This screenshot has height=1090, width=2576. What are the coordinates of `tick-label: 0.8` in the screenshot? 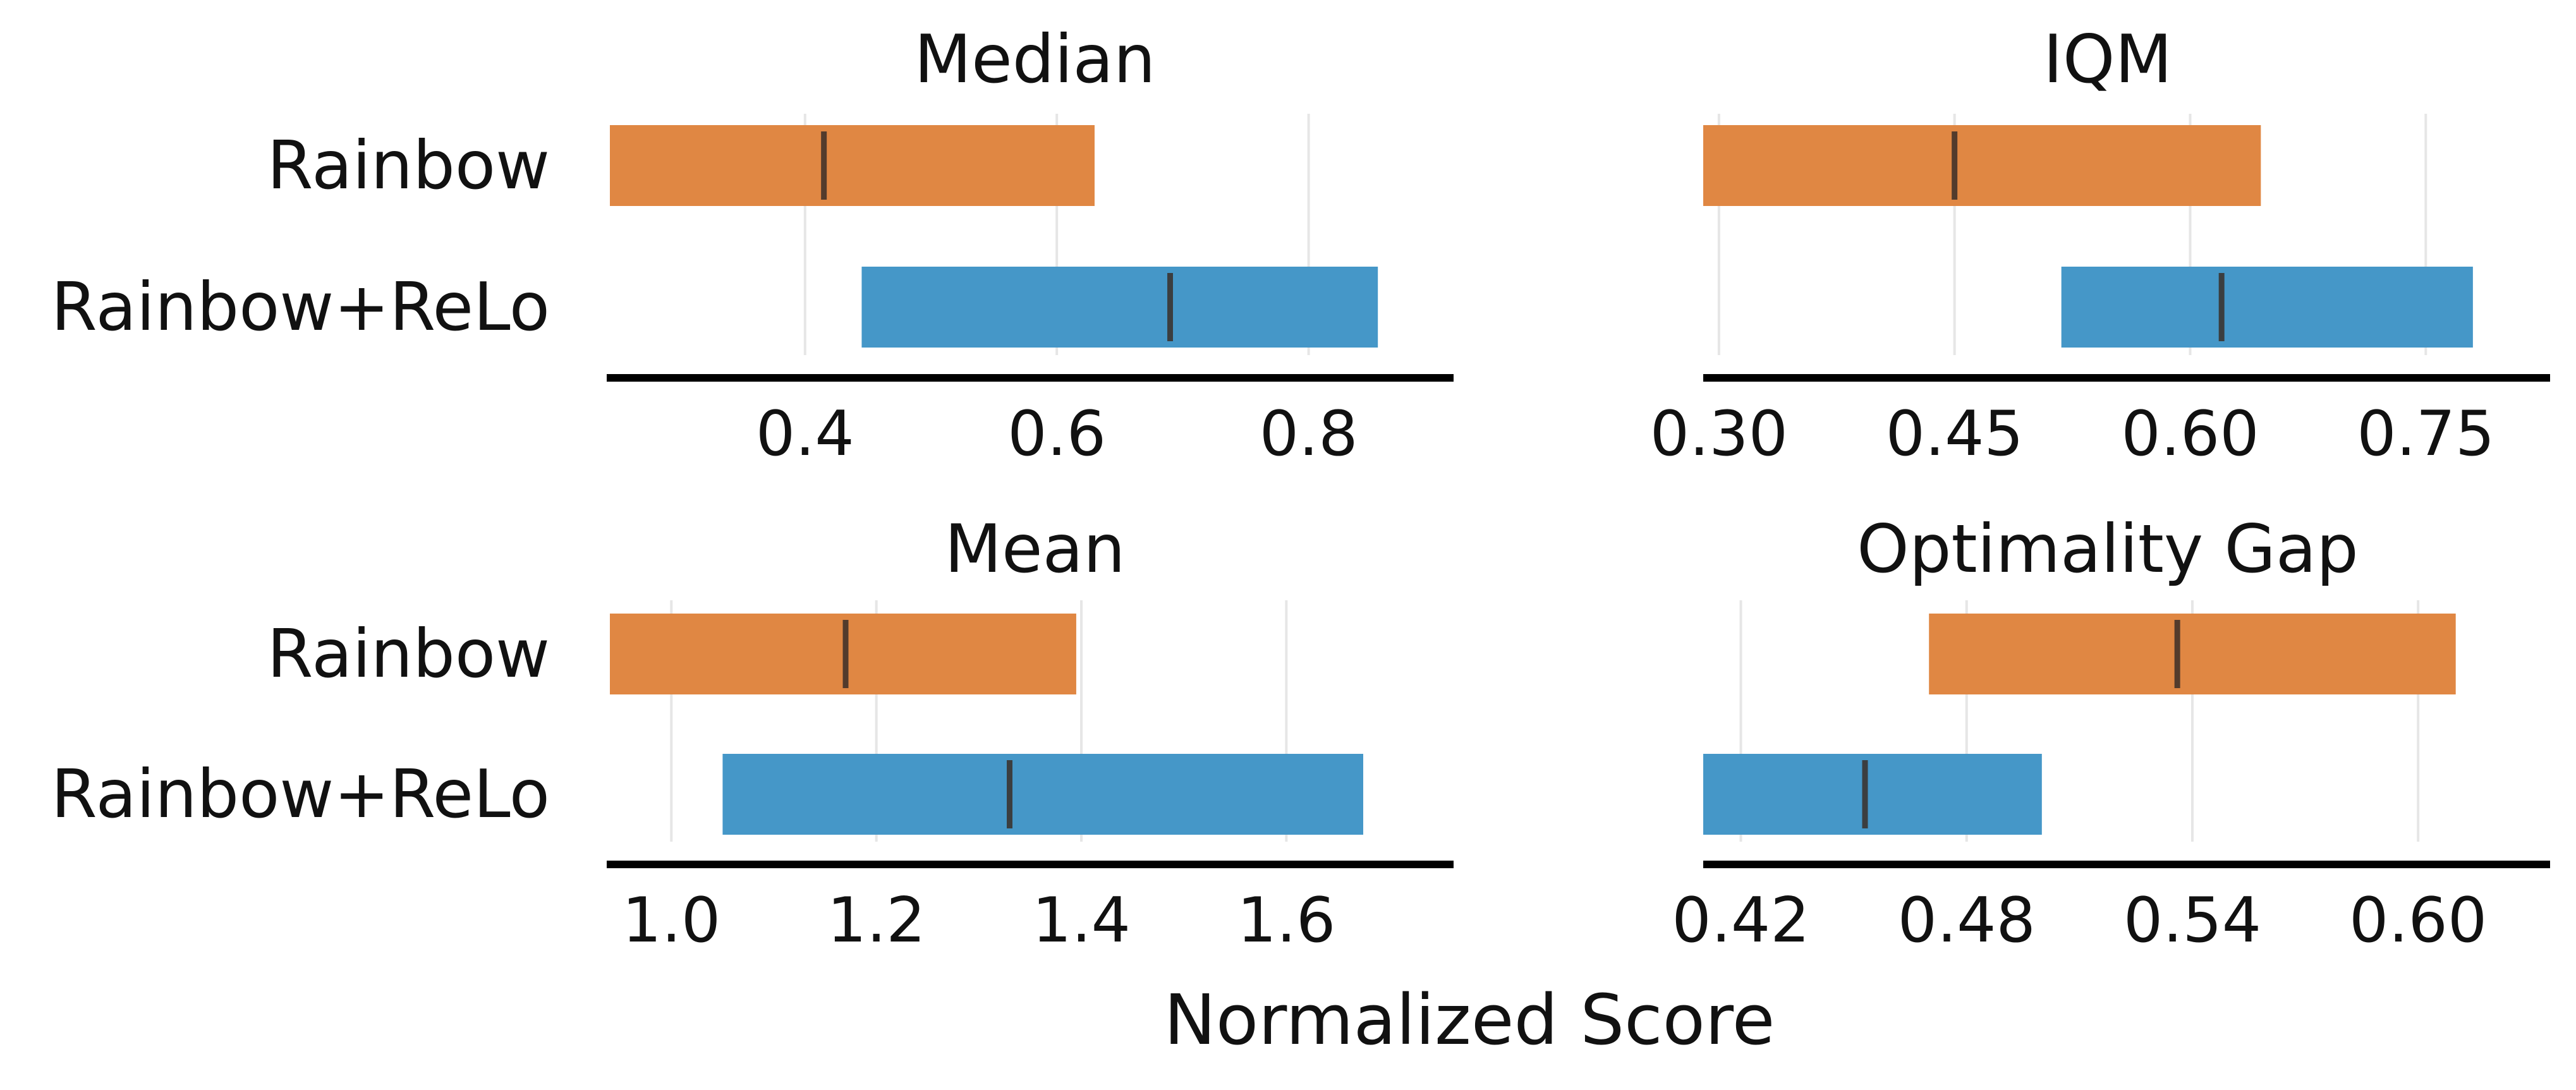 It's located at (1309, 434).